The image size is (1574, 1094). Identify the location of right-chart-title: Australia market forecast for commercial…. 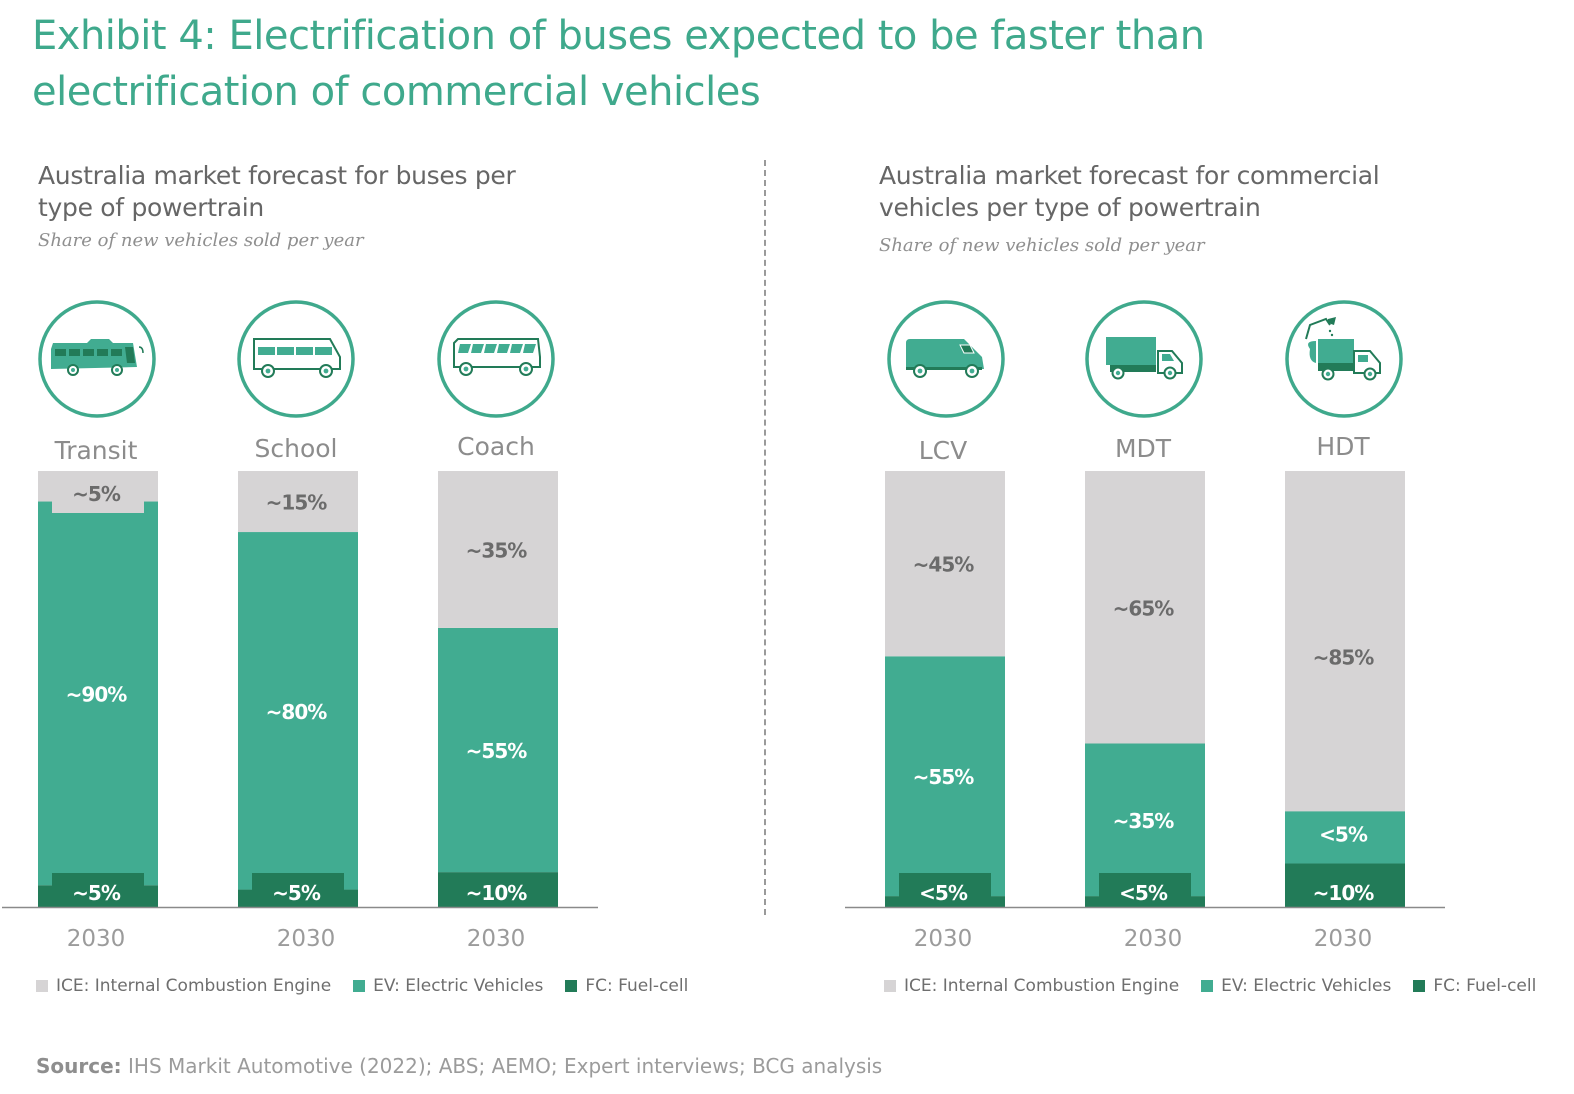
(1129, 192).